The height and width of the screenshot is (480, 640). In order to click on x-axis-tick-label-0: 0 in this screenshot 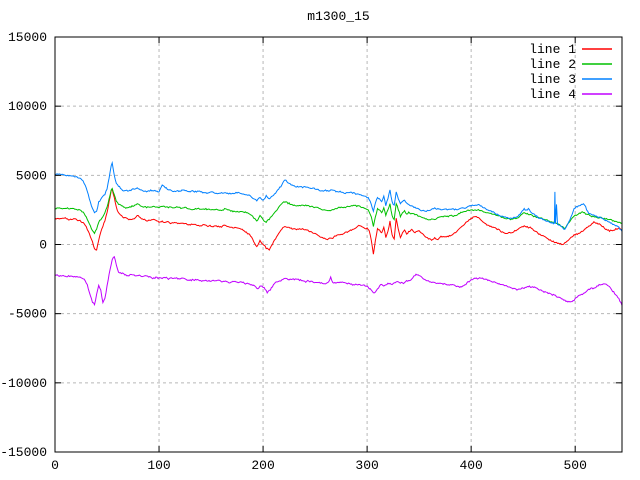, I will do `click(55, 465)`.